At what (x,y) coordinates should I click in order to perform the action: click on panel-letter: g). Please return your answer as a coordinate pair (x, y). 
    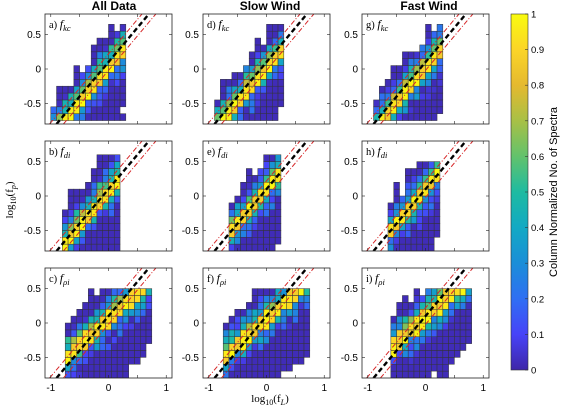
    Looking at the image, I should click on (371, 25).